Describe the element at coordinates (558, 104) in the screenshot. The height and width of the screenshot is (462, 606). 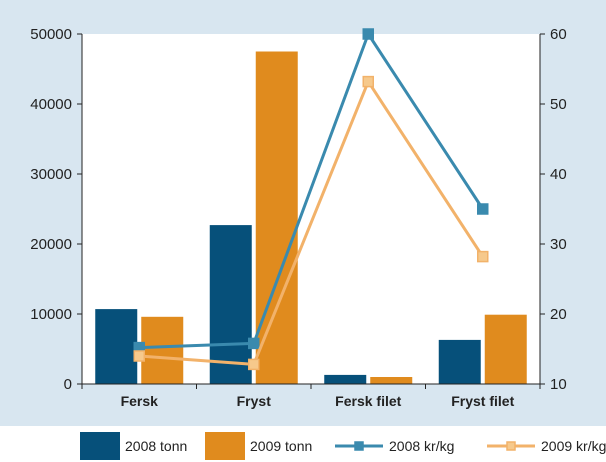
I see `y-right-tick-label: 50` at that location.